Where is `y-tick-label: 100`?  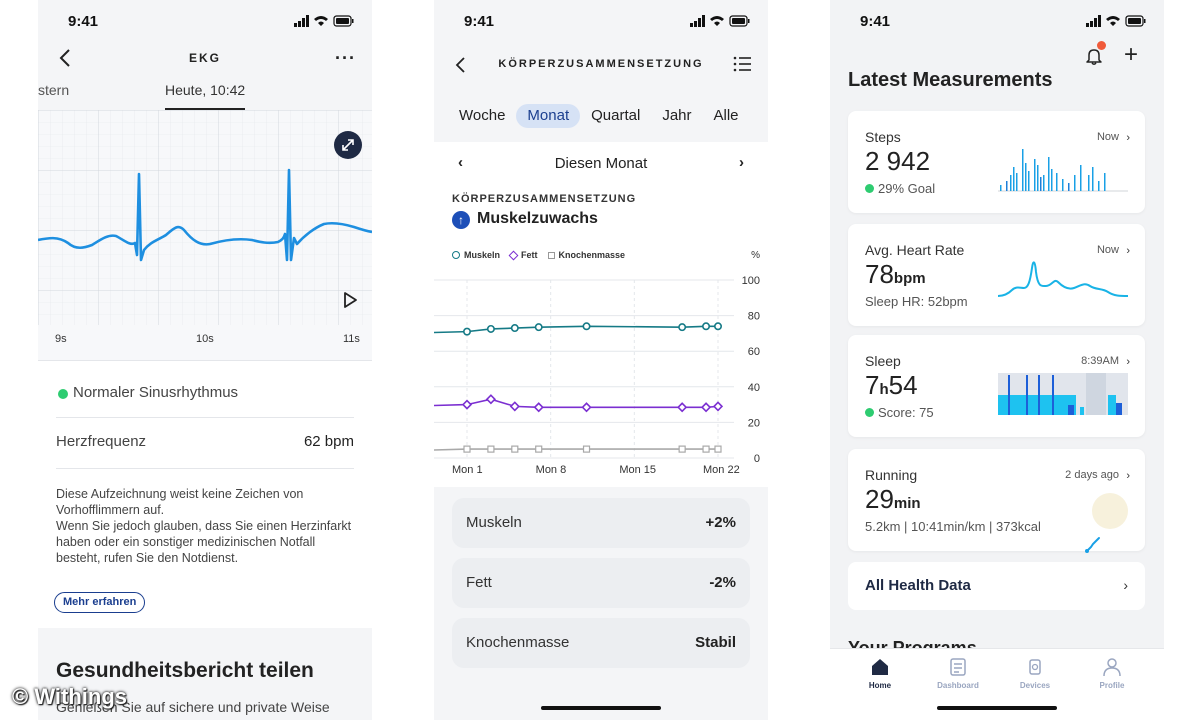 y-tick-label: 100 is located at coordinates (751, 281).